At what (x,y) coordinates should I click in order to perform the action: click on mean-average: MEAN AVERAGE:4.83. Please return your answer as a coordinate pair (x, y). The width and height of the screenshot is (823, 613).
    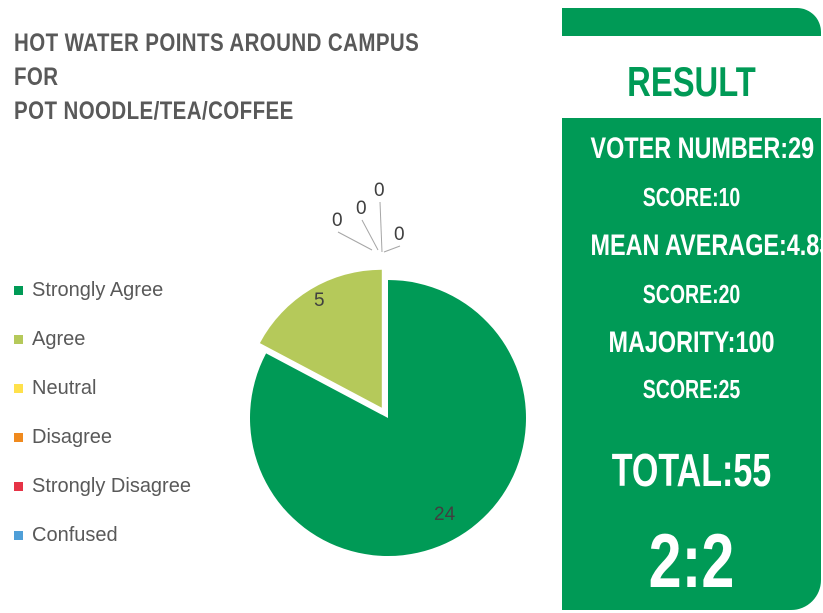
    Looking at the image, I should click on (706, 245).